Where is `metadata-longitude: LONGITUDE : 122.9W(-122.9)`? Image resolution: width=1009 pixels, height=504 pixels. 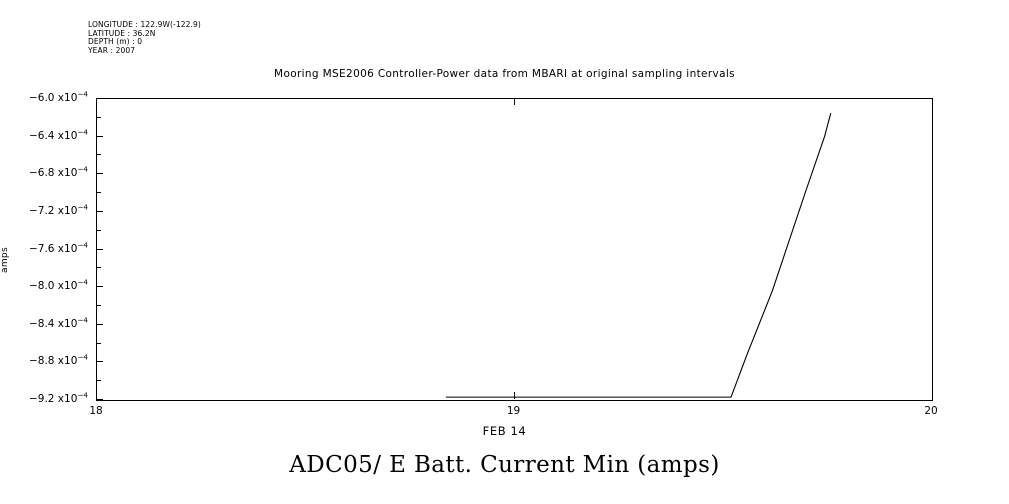
metadata-longitude: LONGITUDE : 122.9W(-122.9) is located at coordinates (144, 24).